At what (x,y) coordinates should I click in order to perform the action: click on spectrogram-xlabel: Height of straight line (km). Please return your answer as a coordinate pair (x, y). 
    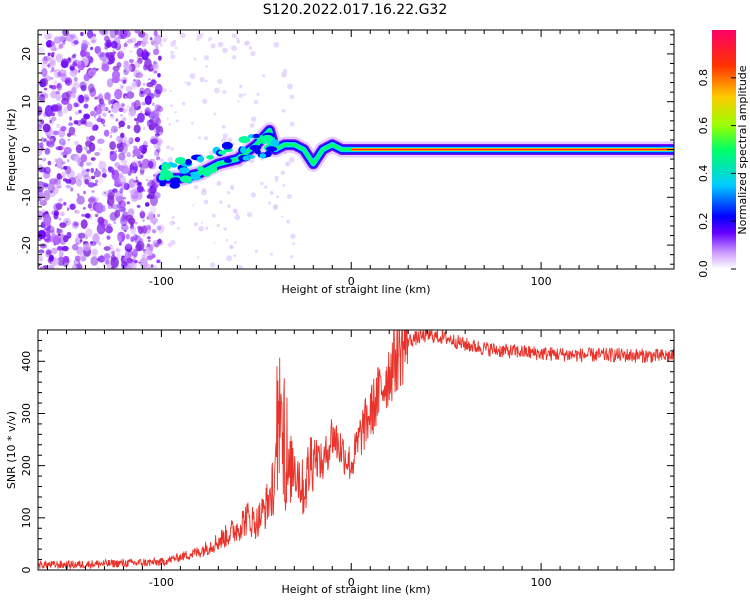
    Looking at the image, I should click on (355, 289).